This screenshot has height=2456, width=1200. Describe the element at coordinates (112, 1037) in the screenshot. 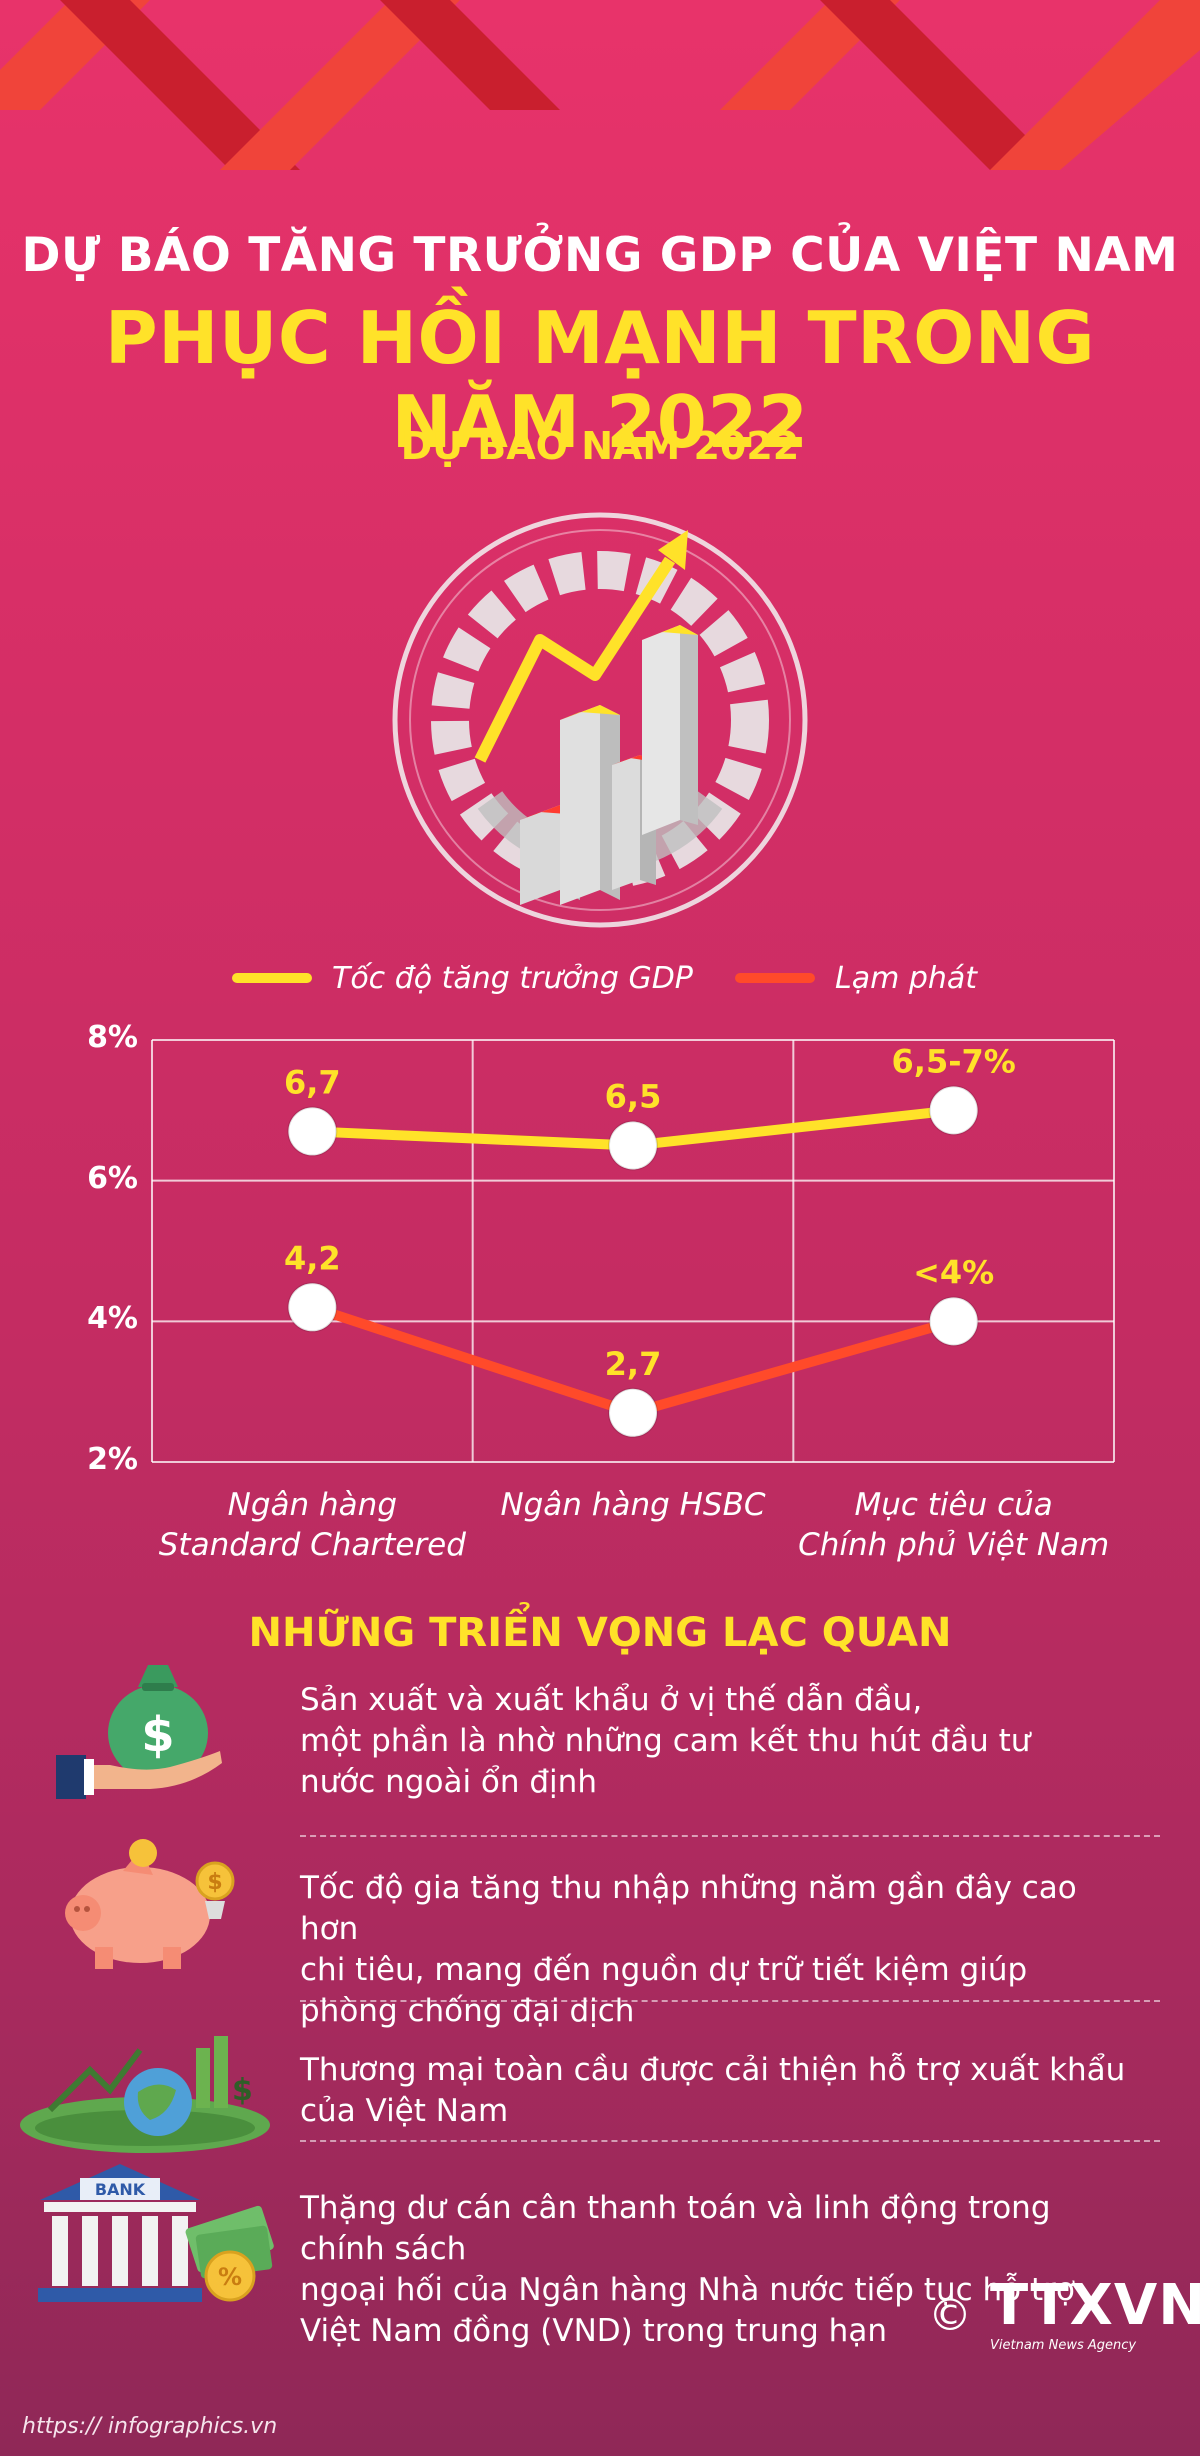

I see `y-tick-label: 8%` at that location.